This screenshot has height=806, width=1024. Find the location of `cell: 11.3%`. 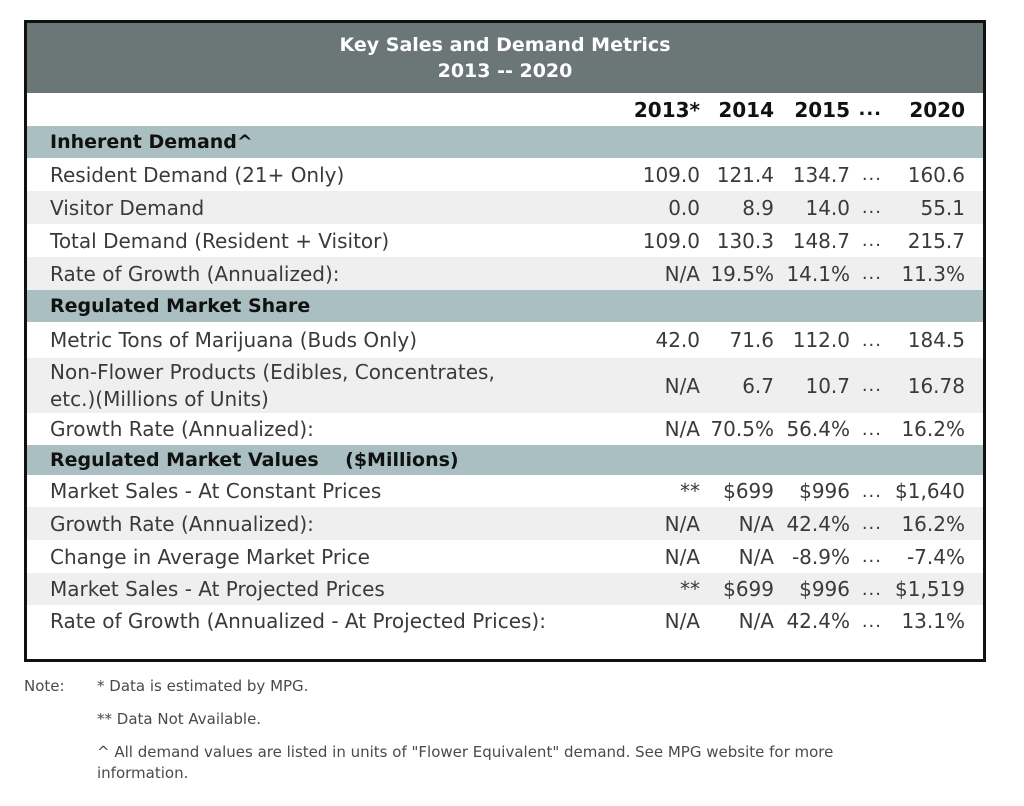

cell: 11.3% is located at coordinates (933, 273).